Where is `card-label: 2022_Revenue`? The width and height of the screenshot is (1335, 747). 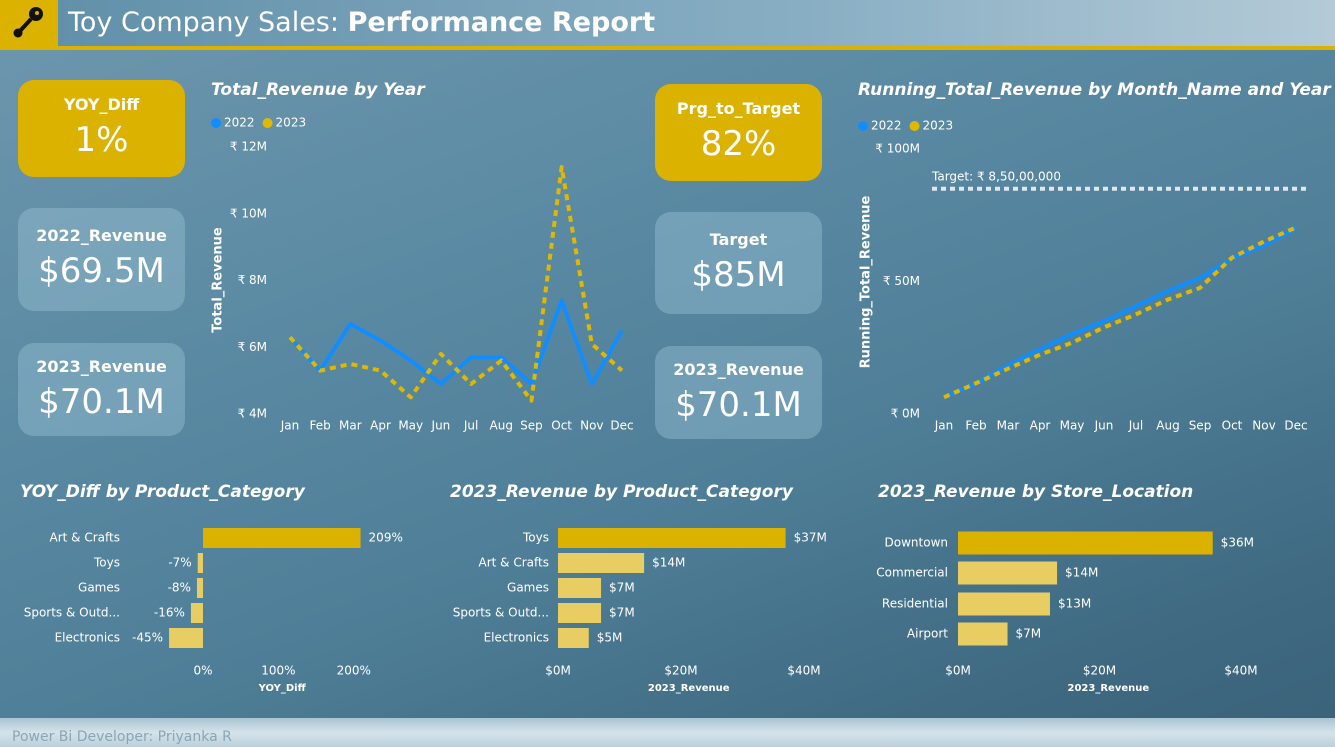 card-label: 2022_Revenue is located at coordinates (101, 235).